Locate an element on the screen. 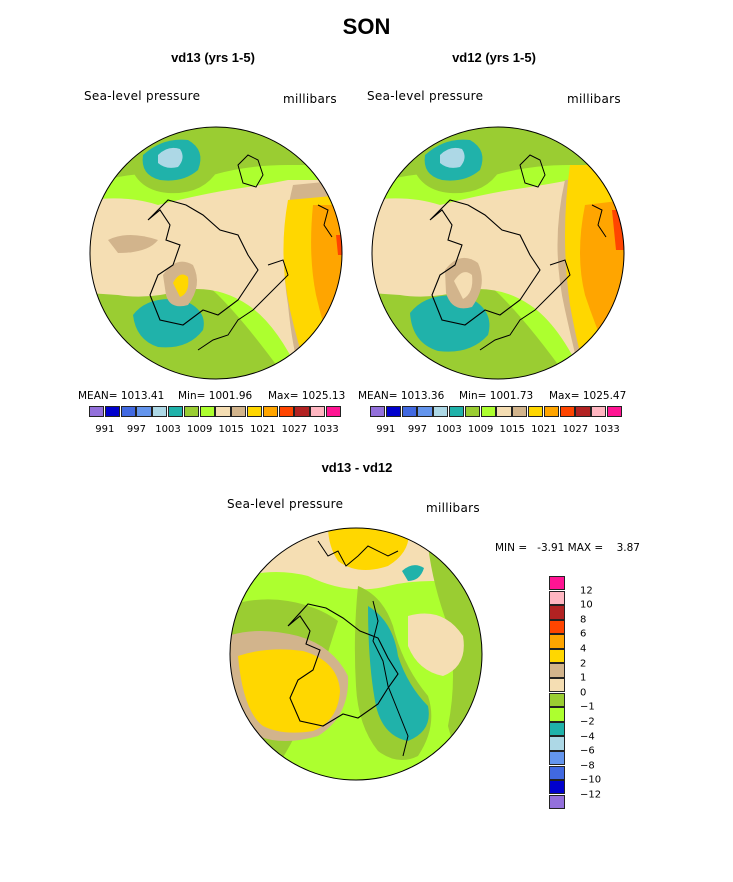  panel-1-mean: MEAN= 1013.41 is located at coordinates (121, 396).